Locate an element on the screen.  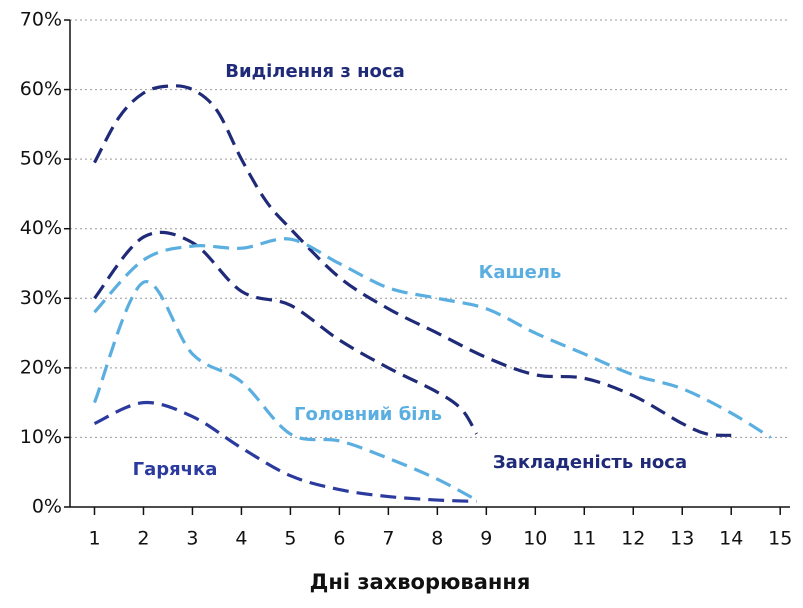
x-tick-label: 2 is located at coordinates (143, 539).